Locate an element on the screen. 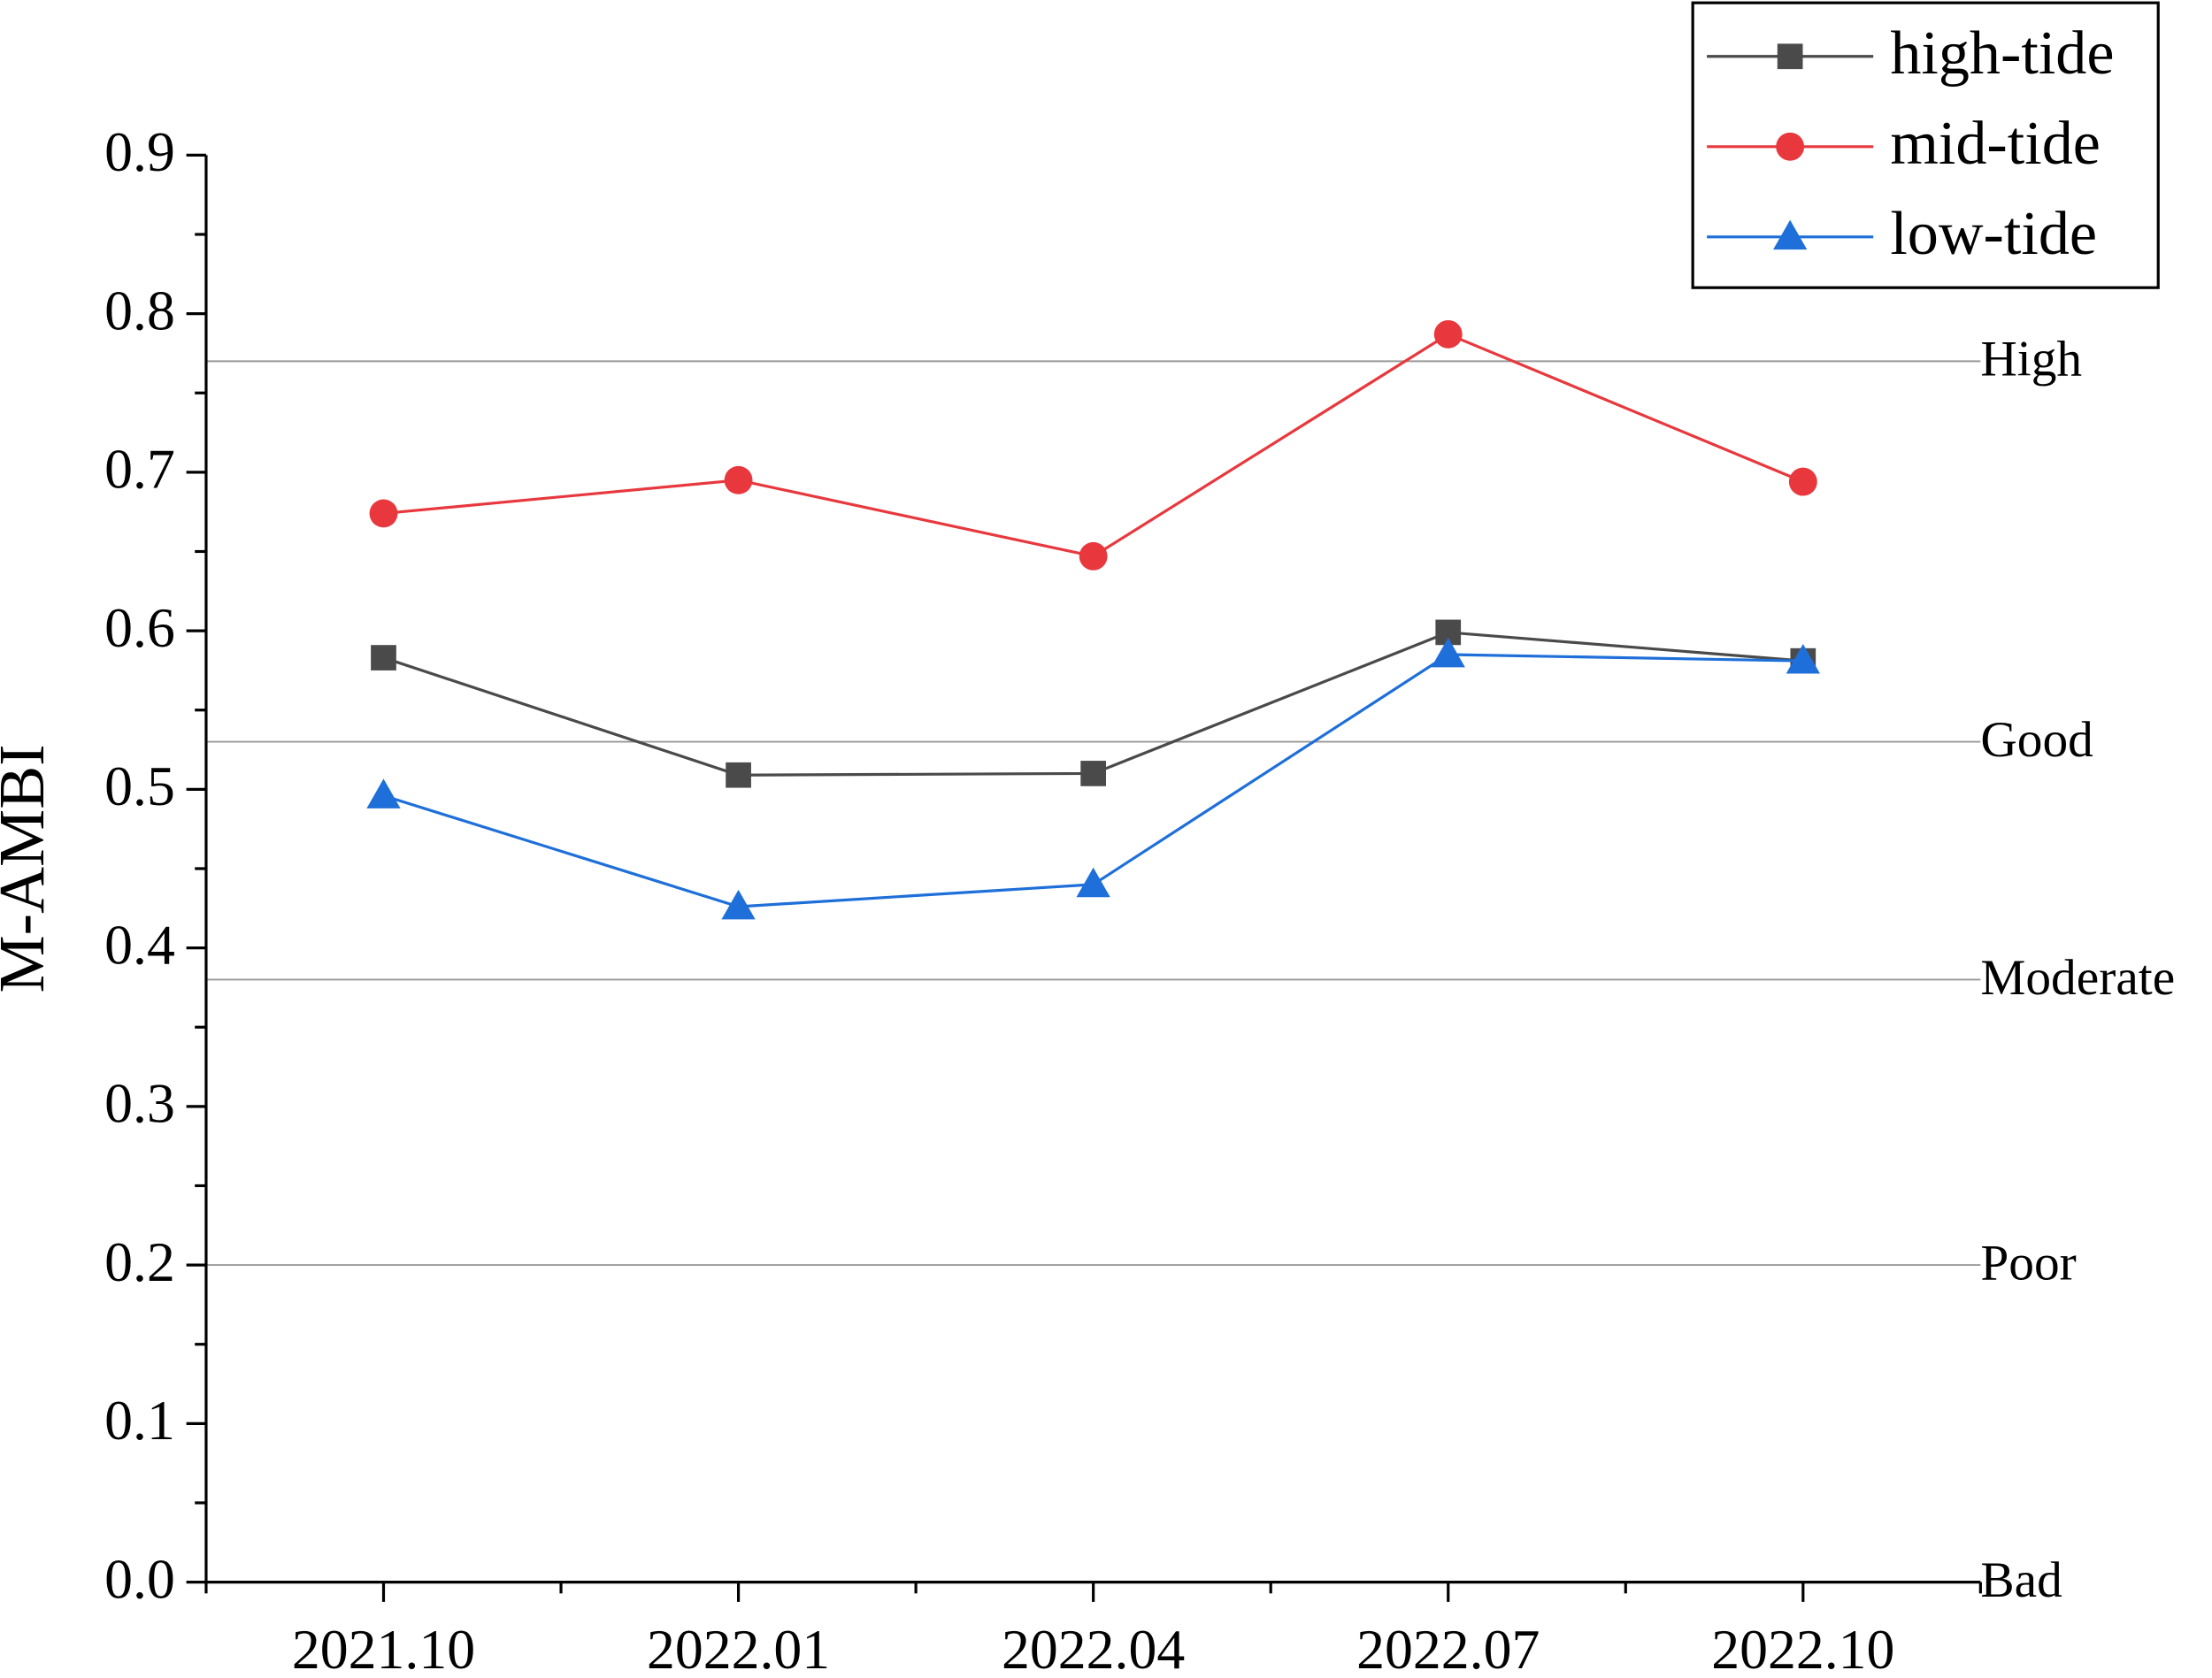  reference-label: Bad is located at coordinates (2021, 1580).